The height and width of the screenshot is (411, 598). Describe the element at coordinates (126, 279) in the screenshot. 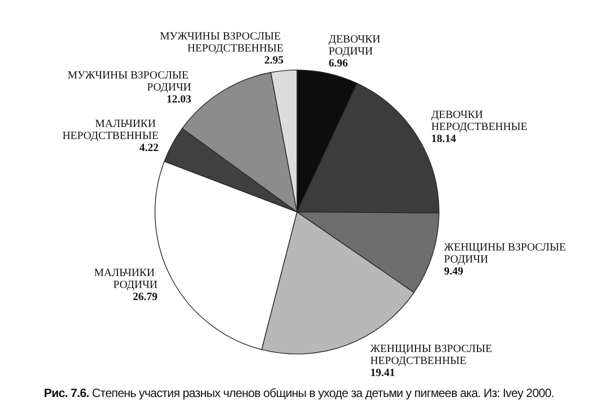

I see `slice-label: МАЛЬЧИКИ РОДИЧИ` at that location.